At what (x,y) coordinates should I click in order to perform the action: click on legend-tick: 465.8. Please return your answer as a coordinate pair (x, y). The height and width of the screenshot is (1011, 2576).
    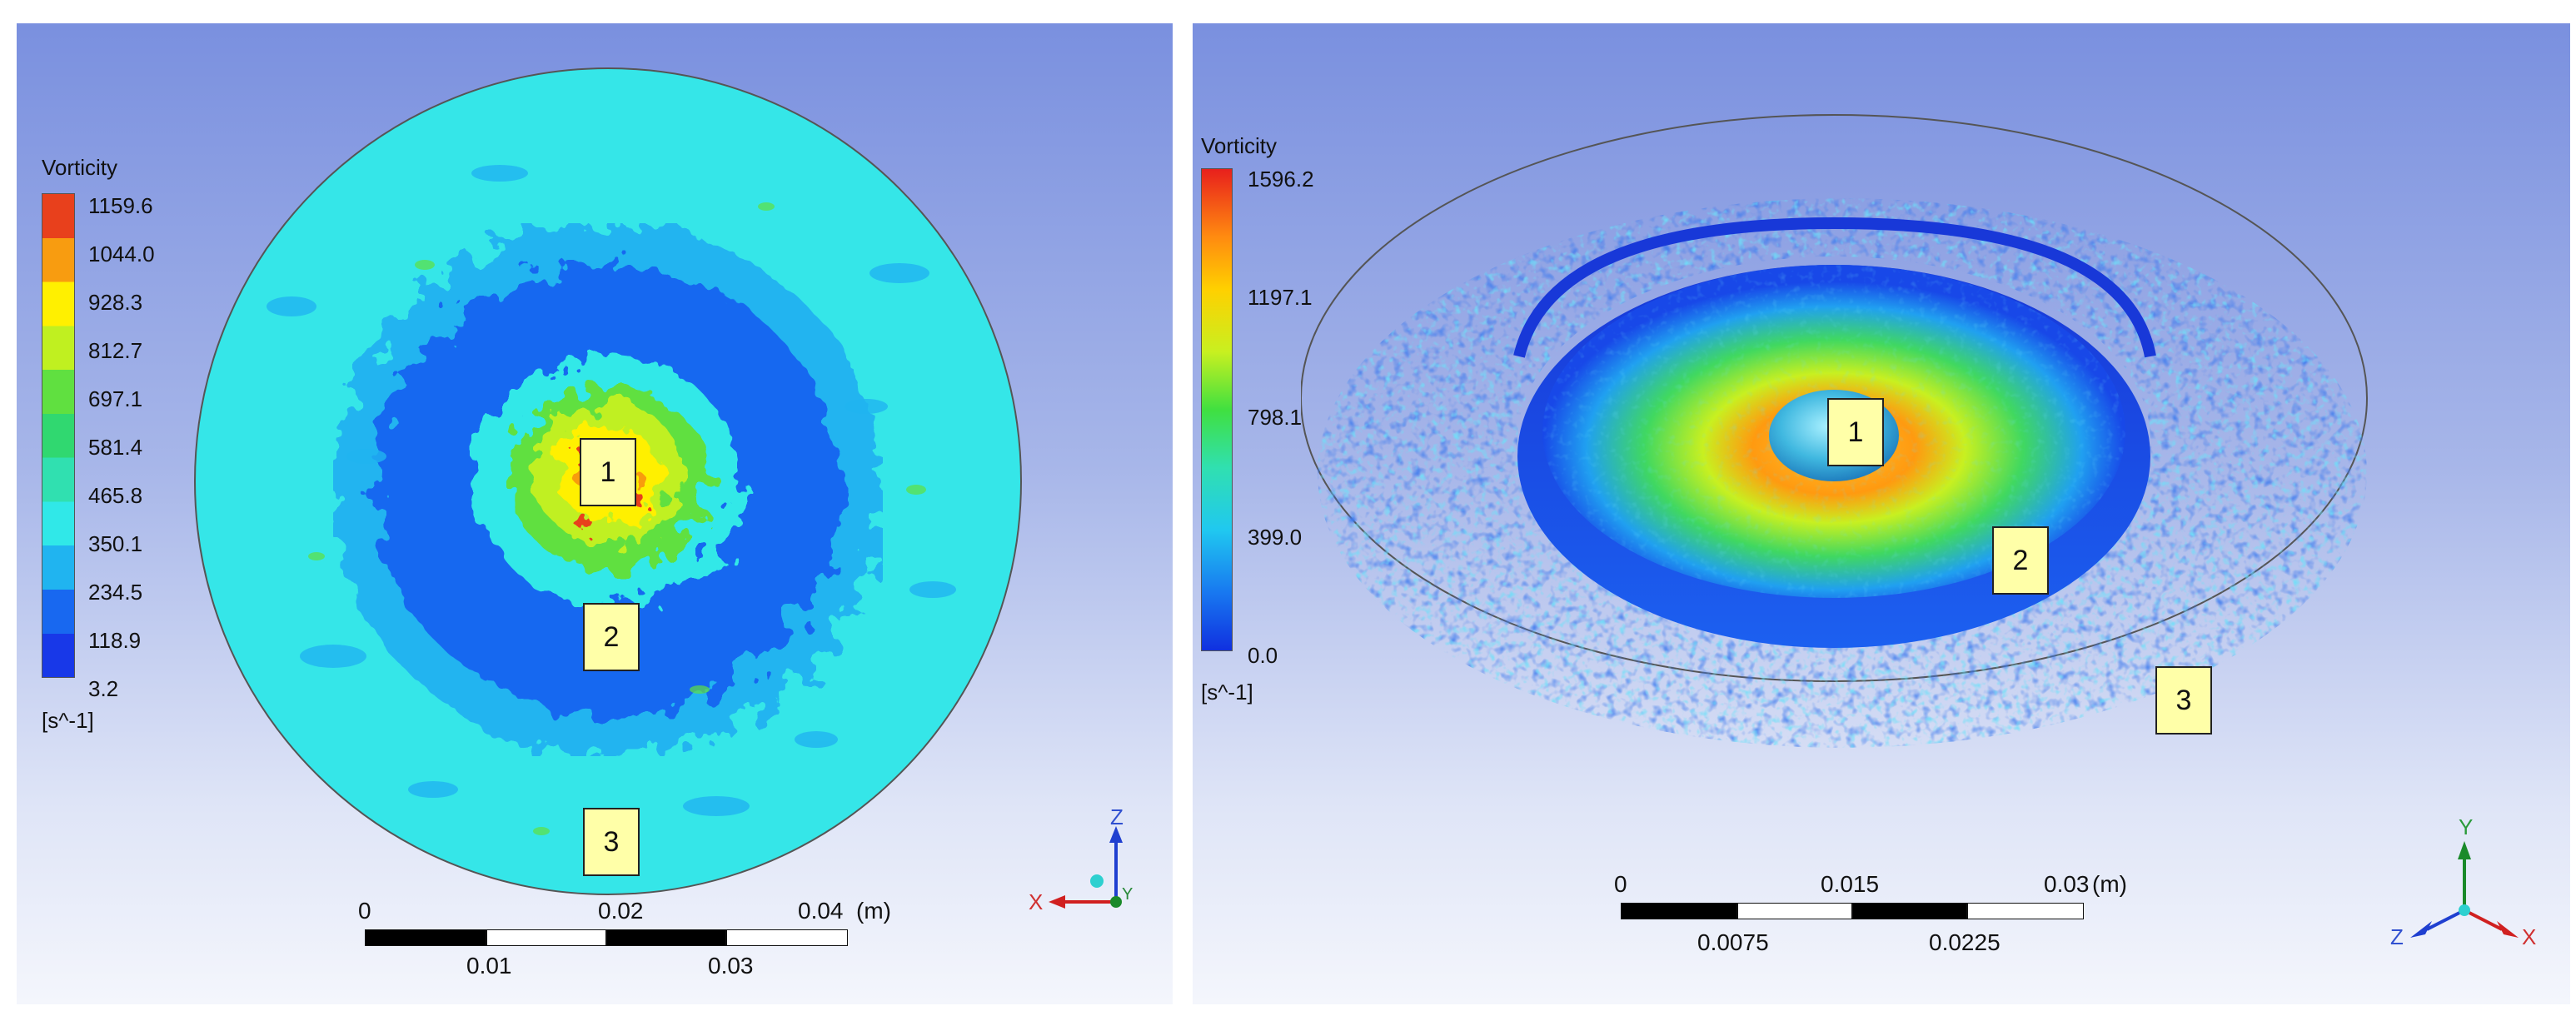
    Looking at the image, I should click on (115, 495).